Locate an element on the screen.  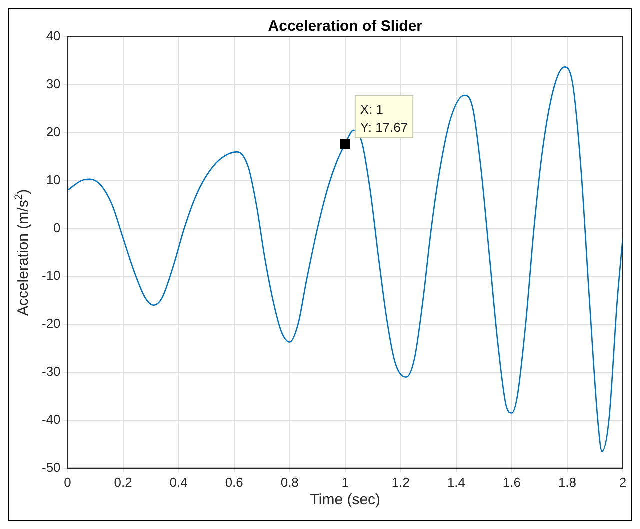
x-tick-label: 0.2 is located at coordinates (123, 482).